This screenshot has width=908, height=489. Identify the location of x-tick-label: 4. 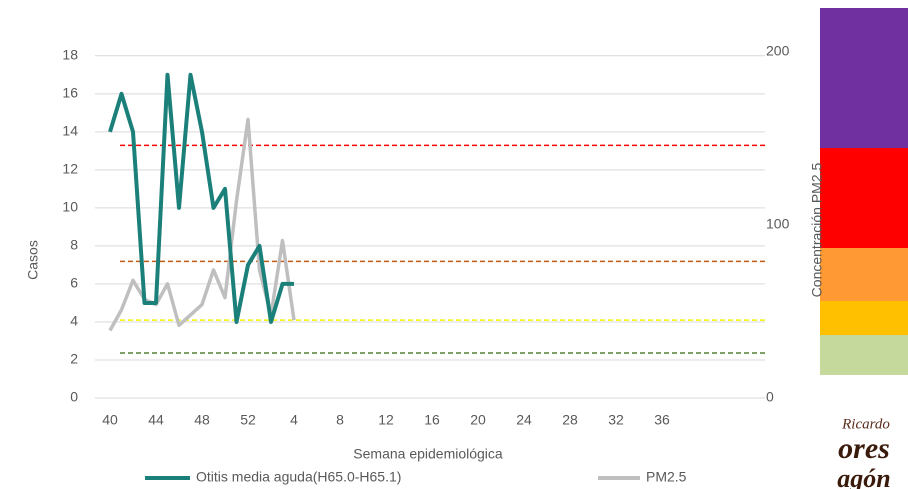
(294, 420).